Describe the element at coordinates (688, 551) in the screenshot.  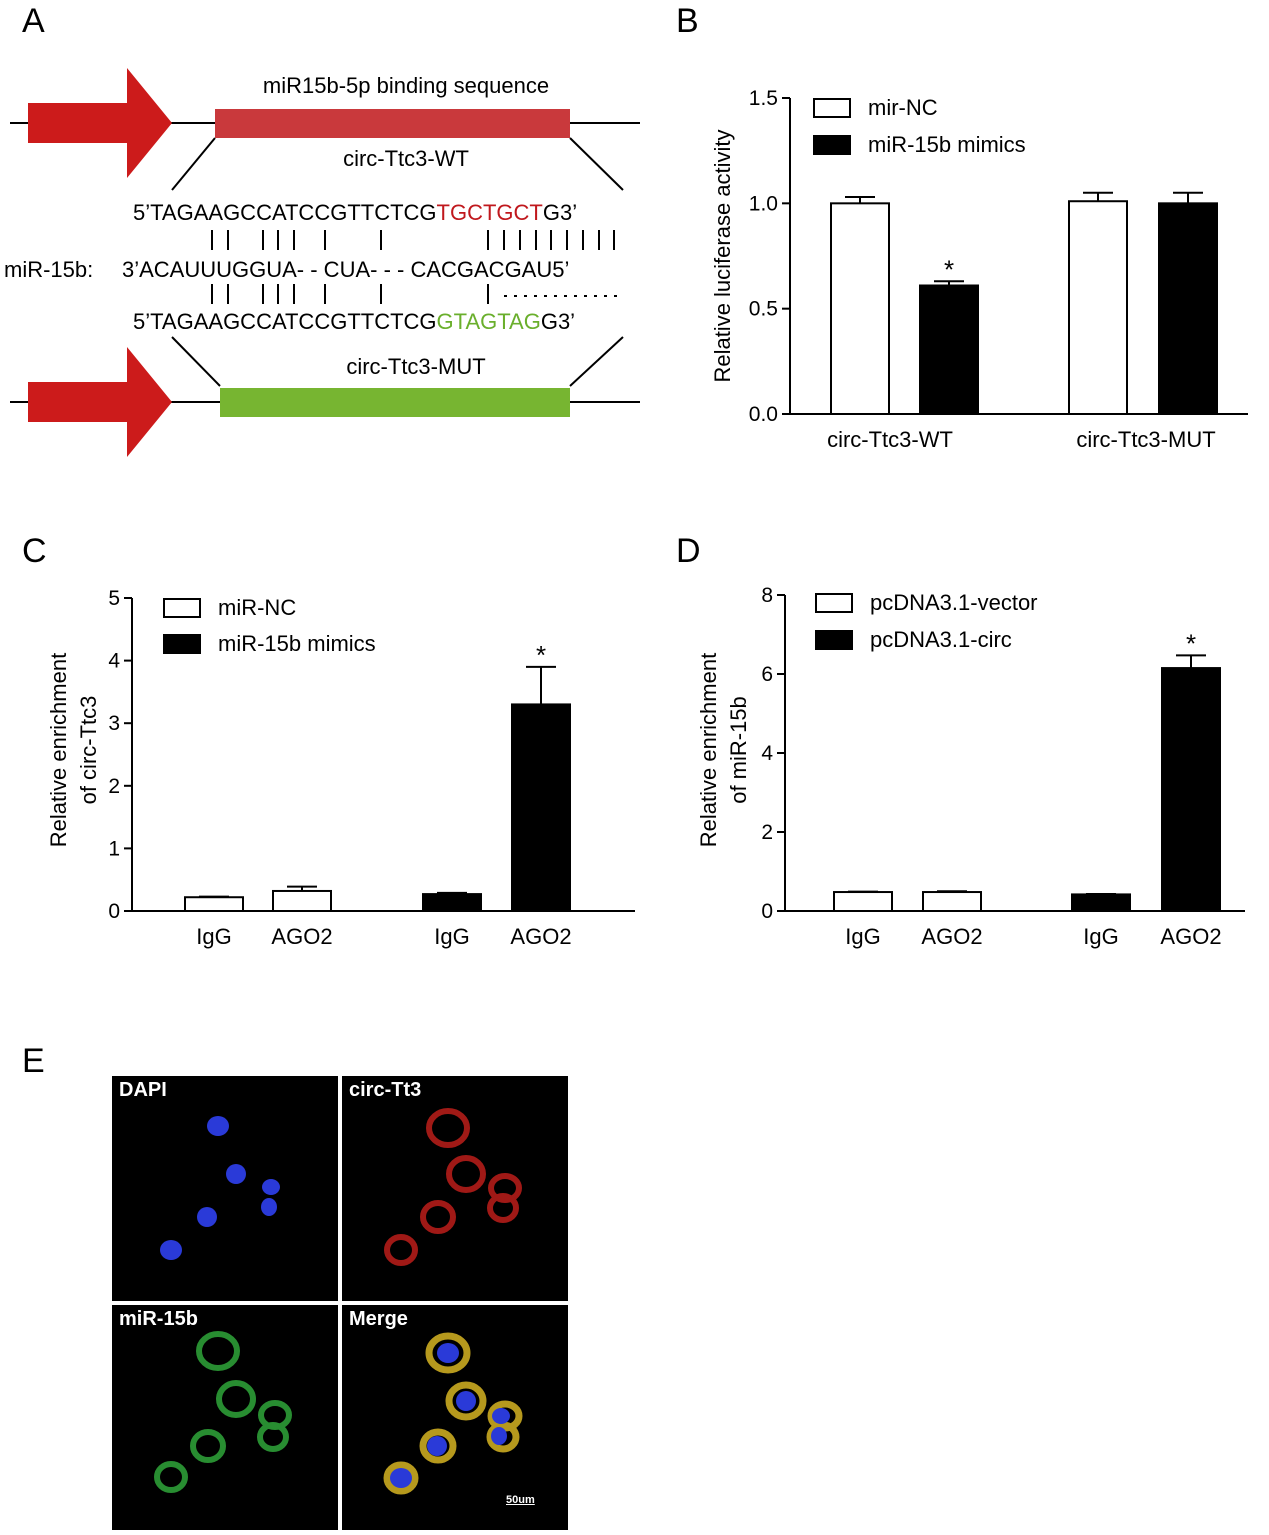
I see `panel-label-d: D` at that location.